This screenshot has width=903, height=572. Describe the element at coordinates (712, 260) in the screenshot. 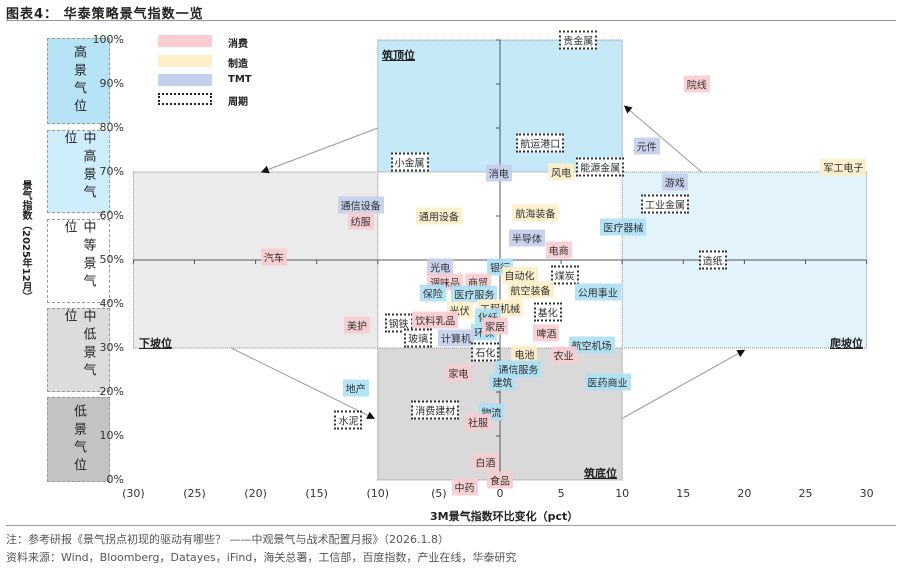

I see `industry-point: 造纸` at that location.